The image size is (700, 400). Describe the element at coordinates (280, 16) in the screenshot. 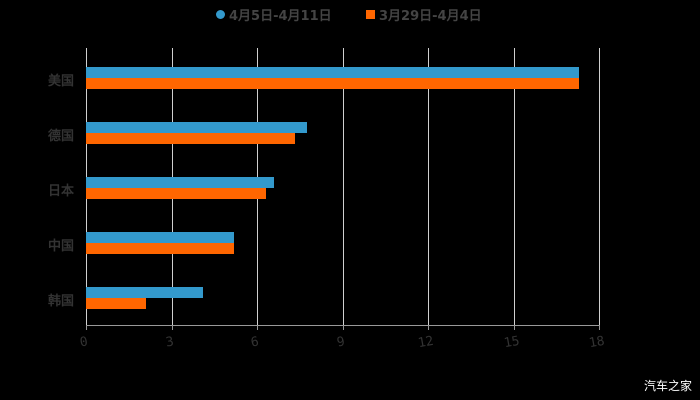

I see `legend-label: 4月5日-4月11日` at that location.